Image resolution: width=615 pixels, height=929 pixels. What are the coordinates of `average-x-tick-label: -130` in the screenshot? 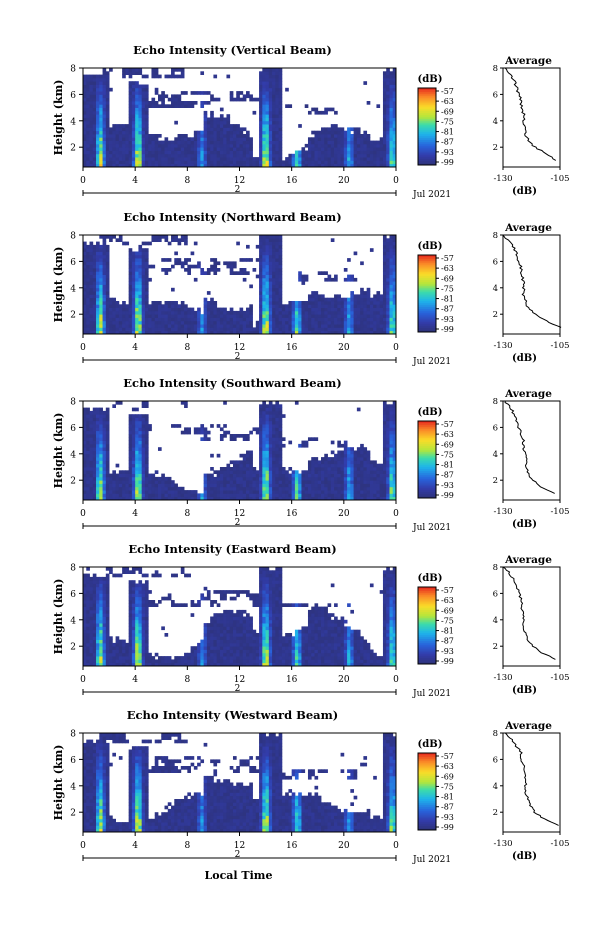 It's located at (502, 346).